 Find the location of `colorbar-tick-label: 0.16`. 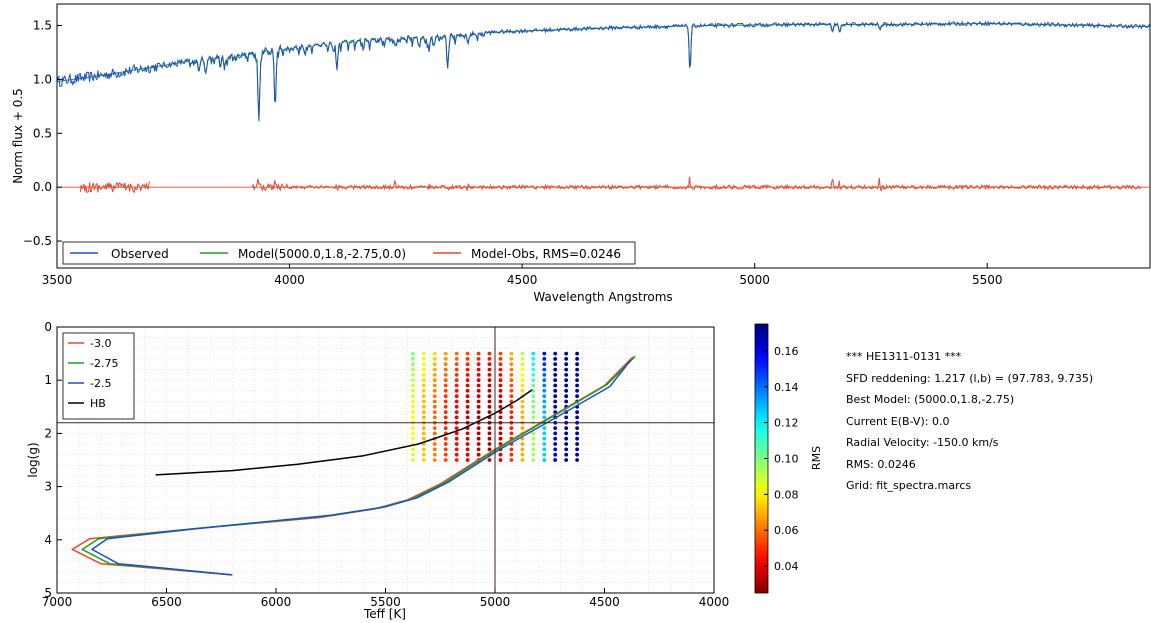

colorbar-tick-label: 0.16 is located at coordinates (786, 351).